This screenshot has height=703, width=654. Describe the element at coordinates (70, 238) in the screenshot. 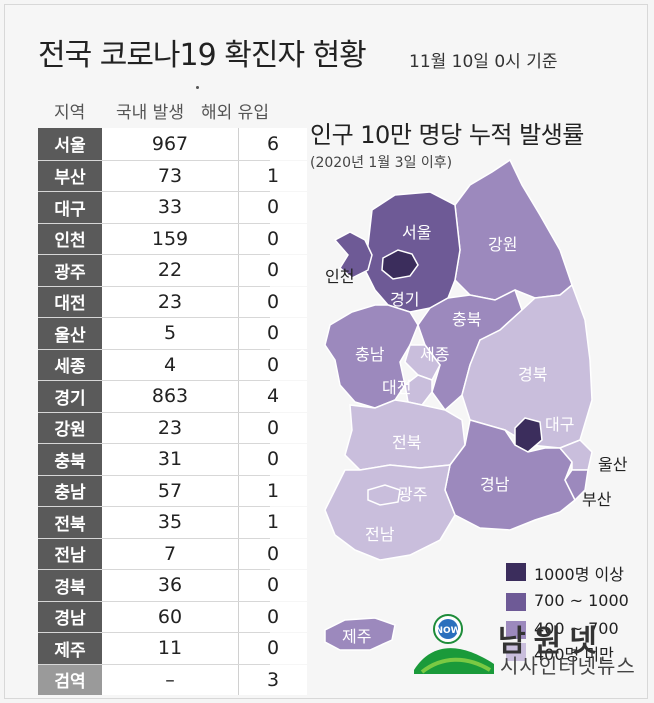

I see `region-cell: 인천` at that location.